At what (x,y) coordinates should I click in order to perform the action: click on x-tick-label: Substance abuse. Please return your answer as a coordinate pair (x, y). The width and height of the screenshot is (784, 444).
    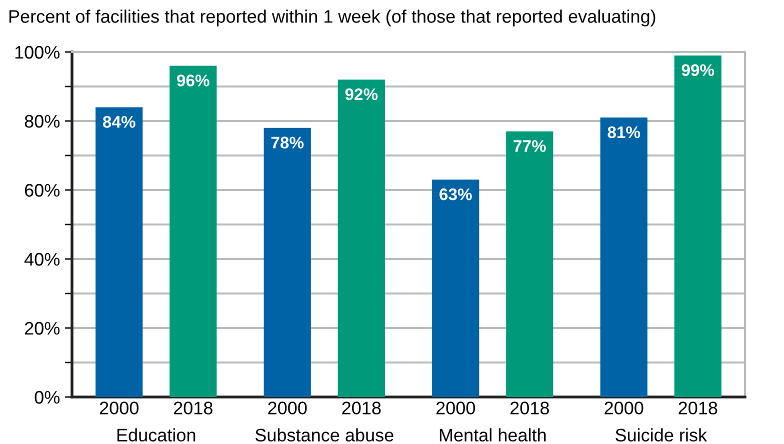
    Looking at the image, I should click on (324, 435).